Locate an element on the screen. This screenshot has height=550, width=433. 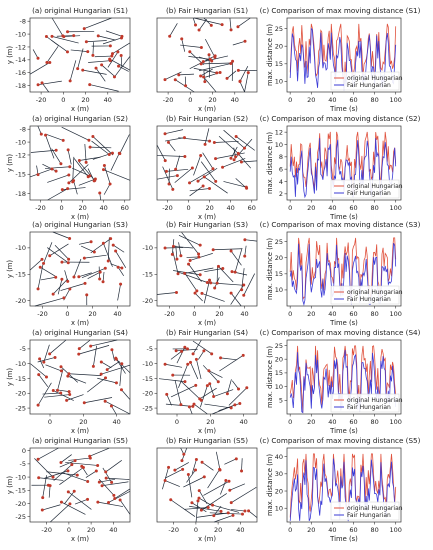
y-tick-label: 6 is located at coordinates (281, 169).